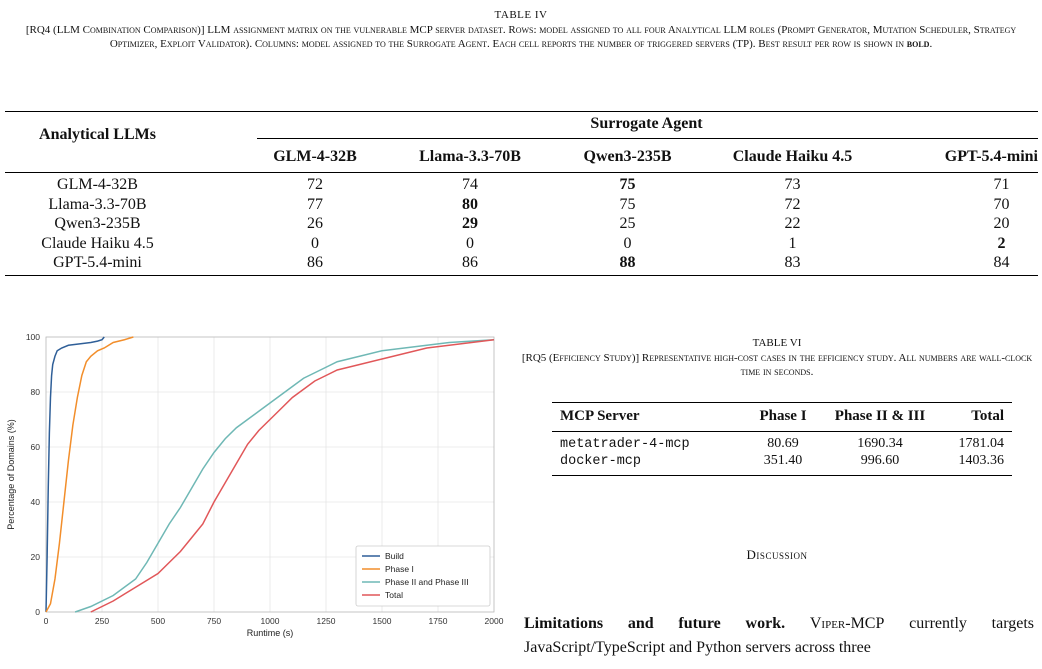 The image size is (1042, 669). Describe the element at coordinates (521, 15) in the screenshot. I see `table-iv-label: TABLE IV` at that location.